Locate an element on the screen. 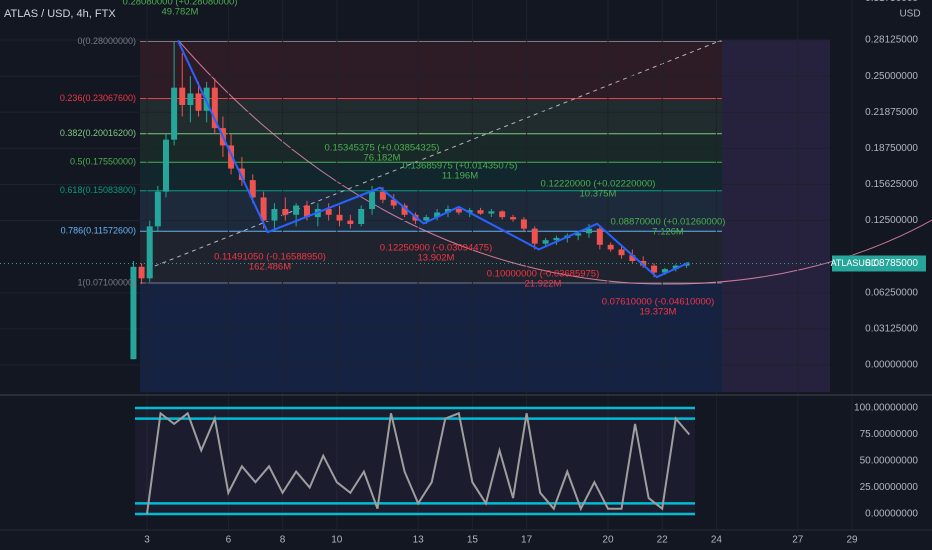 Image resolution: width=932 pixels, height=550 pixels. pivot-annotation: 0.08870000 (+0.01260000) is located at coordinates (668, 222).